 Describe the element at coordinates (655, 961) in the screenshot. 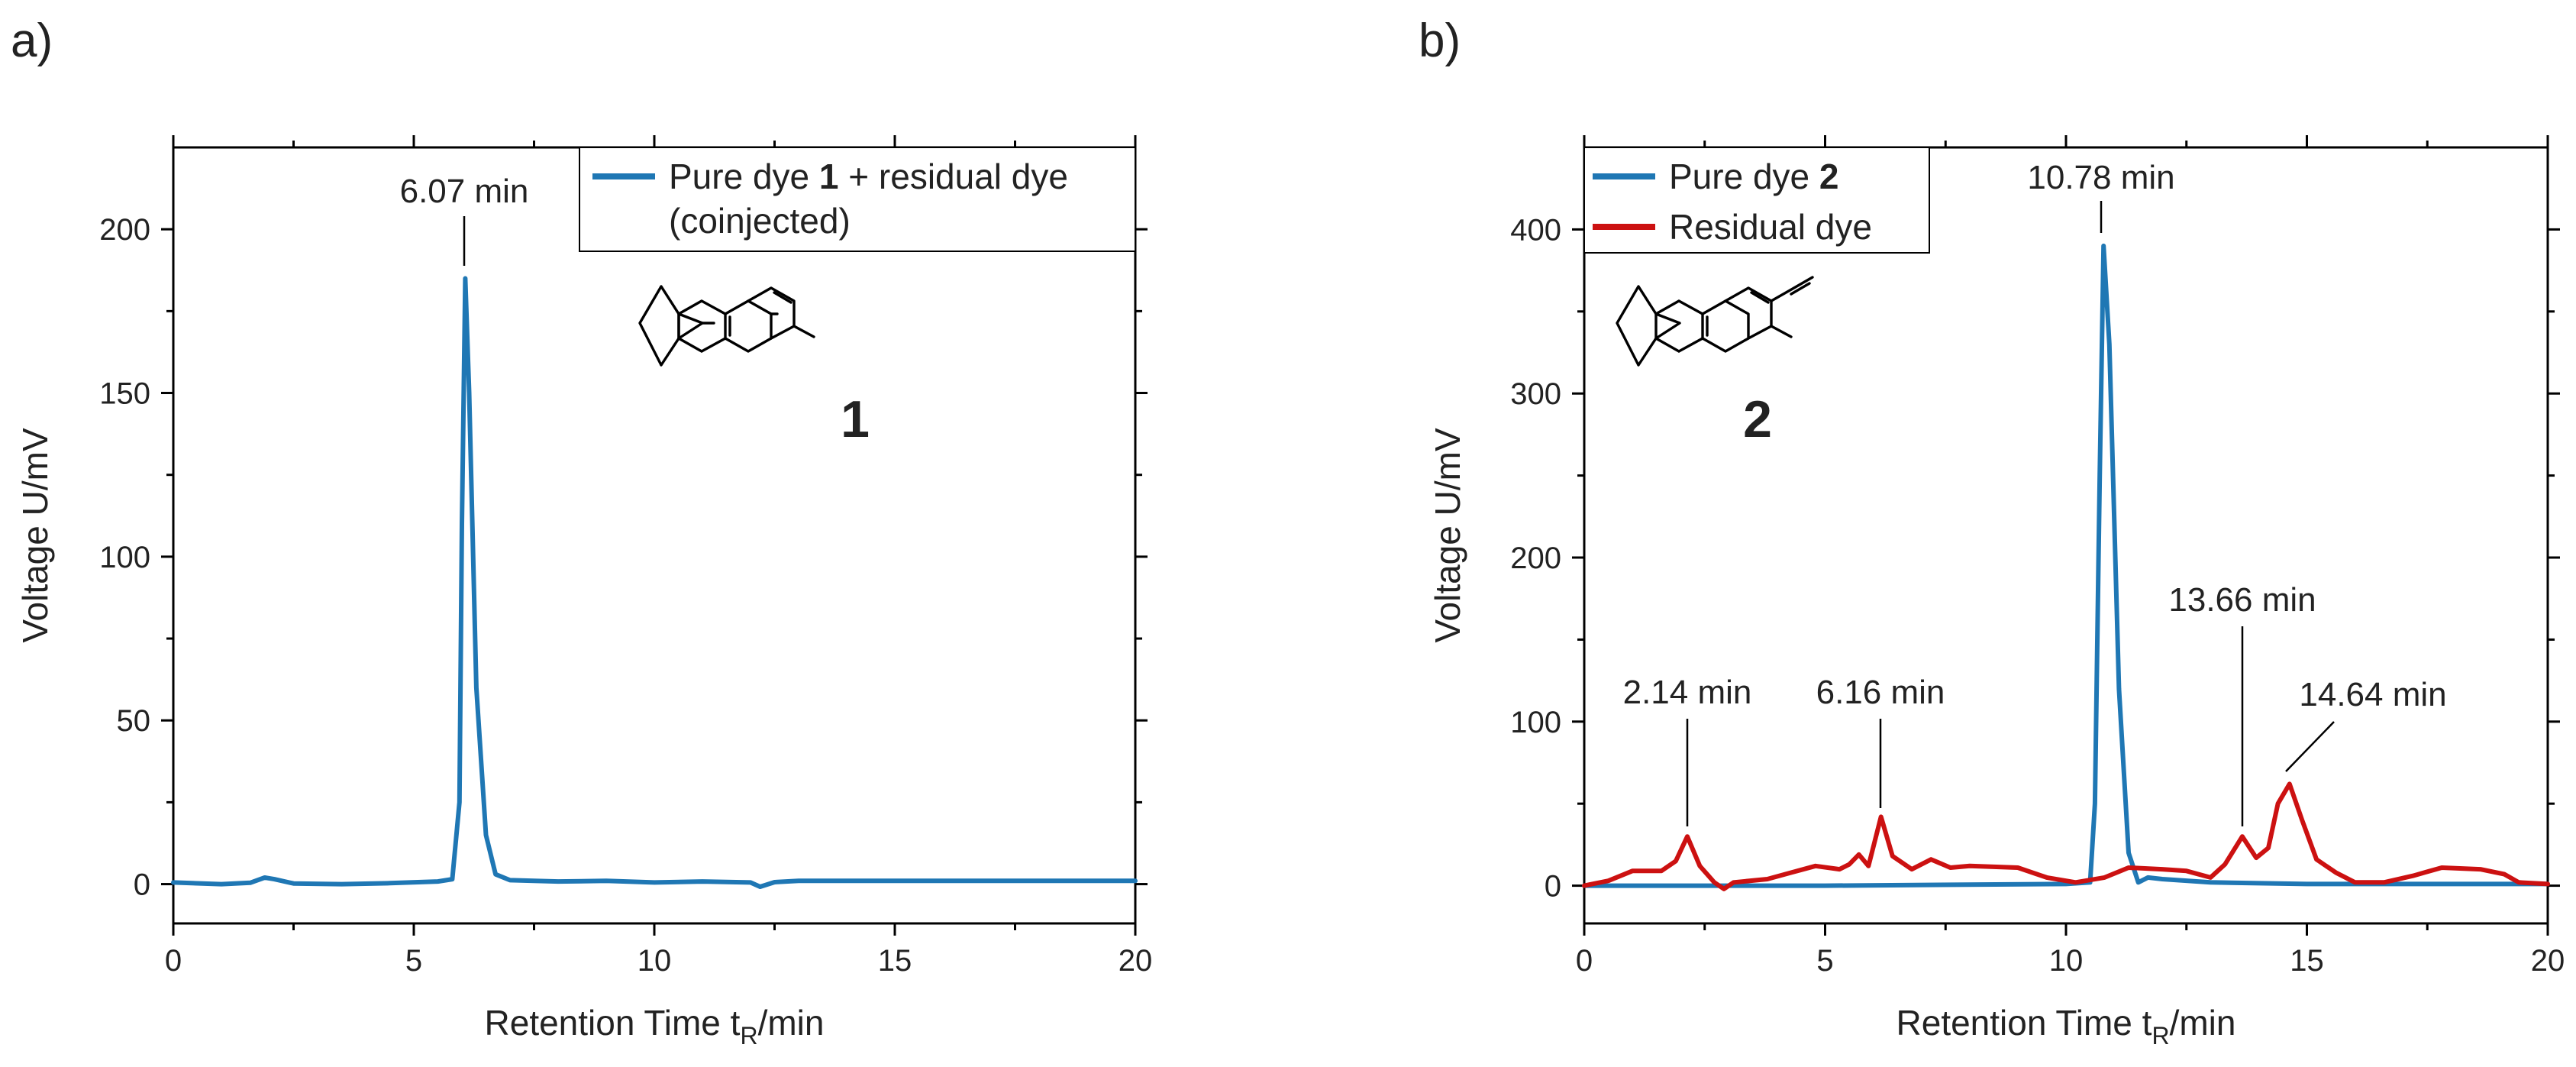

I see `chart-a-xtick-label: 10` at that location.